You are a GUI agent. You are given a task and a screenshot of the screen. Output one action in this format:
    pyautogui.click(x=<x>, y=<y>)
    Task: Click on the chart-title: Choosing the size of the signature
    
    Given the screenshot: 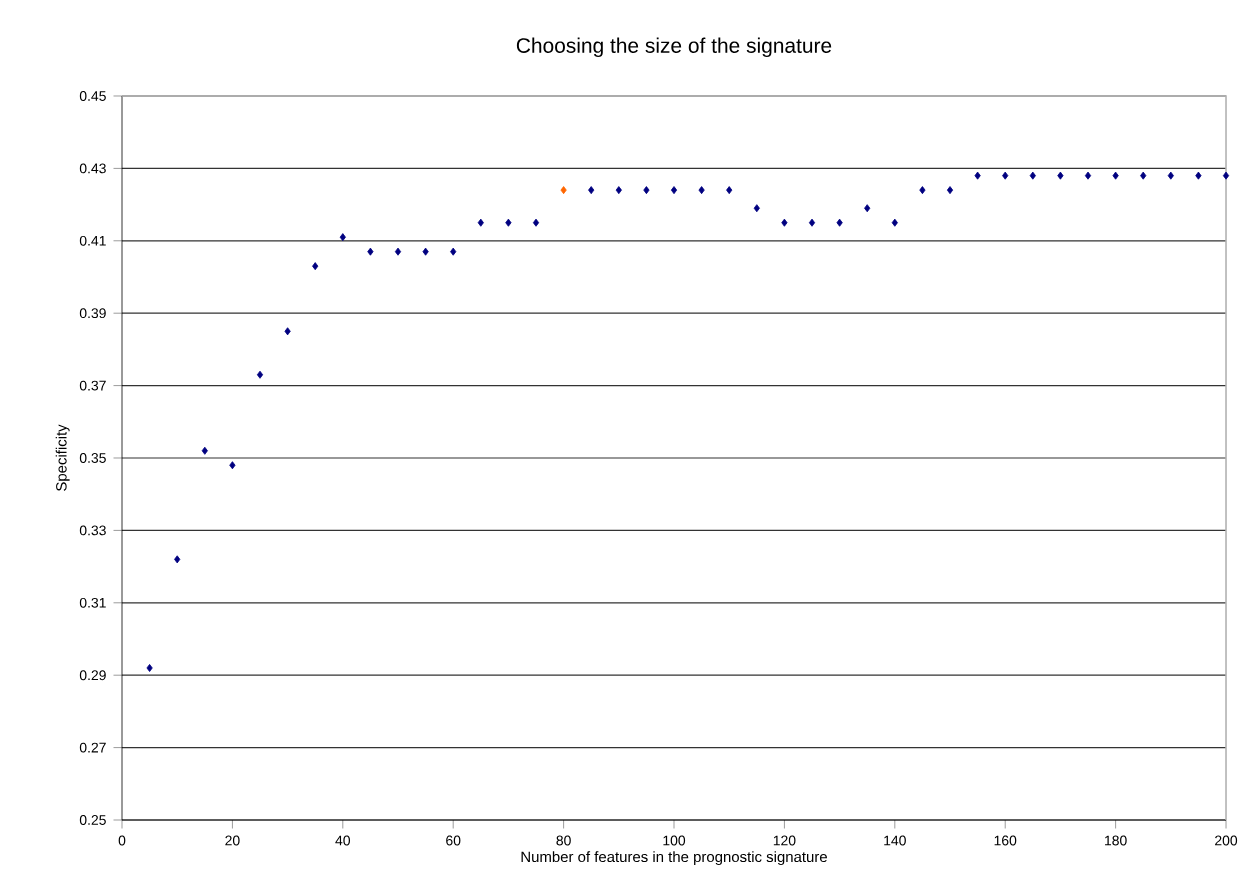 What is the action you would take?
    pyautogui.click(x=674, y=47)
    